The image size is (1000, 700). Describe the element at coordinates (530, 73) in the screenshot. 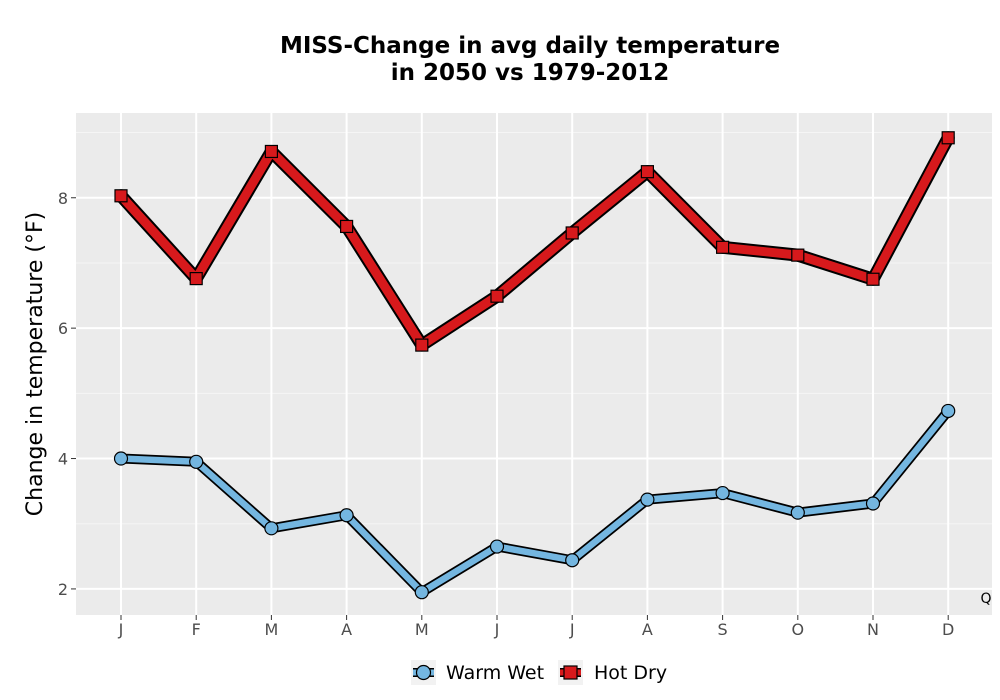

I see `chart-title-line2: in 2050 vs 1979-2012` at that location.